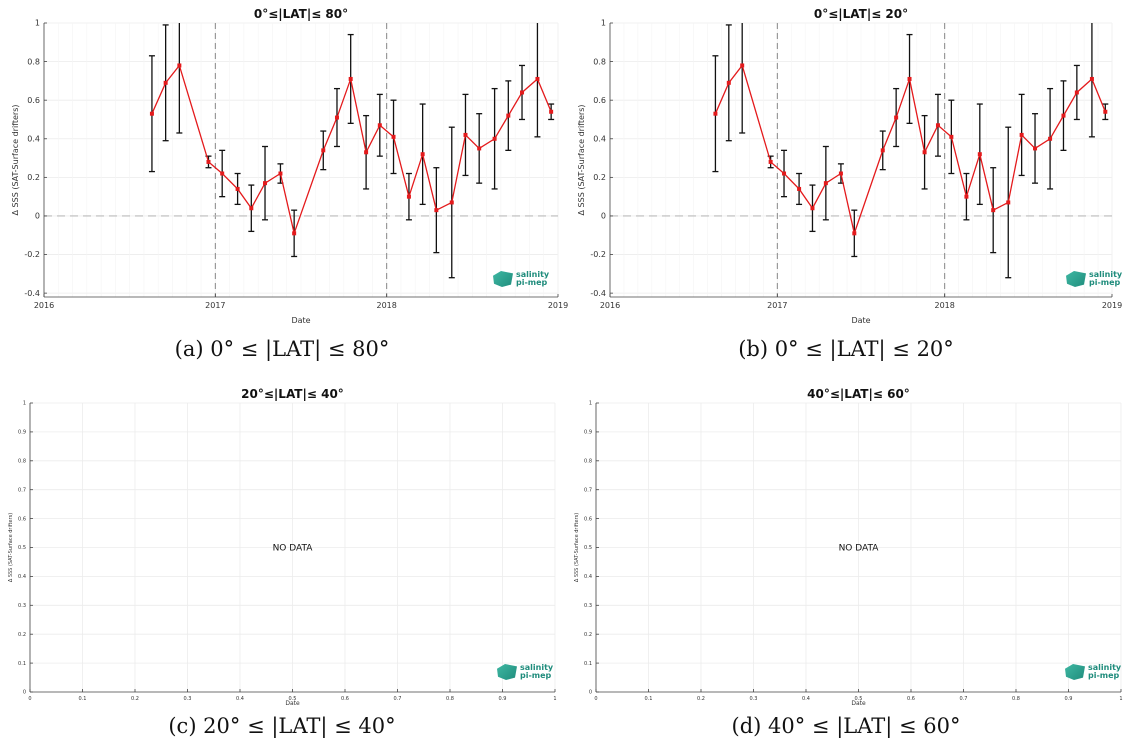  Describe the element at coordinates (846, 349) in the screenshot. I see `caption-b: (b) 0° ≤ |LAT| ≤ 20°` at that location.